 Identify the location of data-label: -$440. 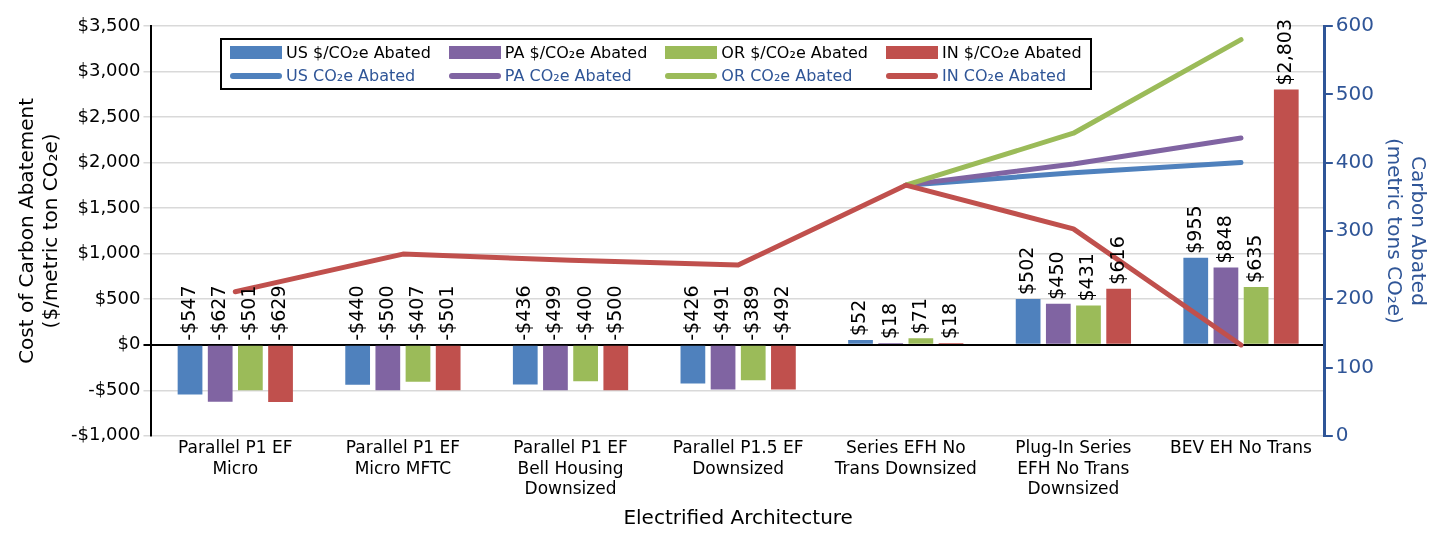
(355, 313).